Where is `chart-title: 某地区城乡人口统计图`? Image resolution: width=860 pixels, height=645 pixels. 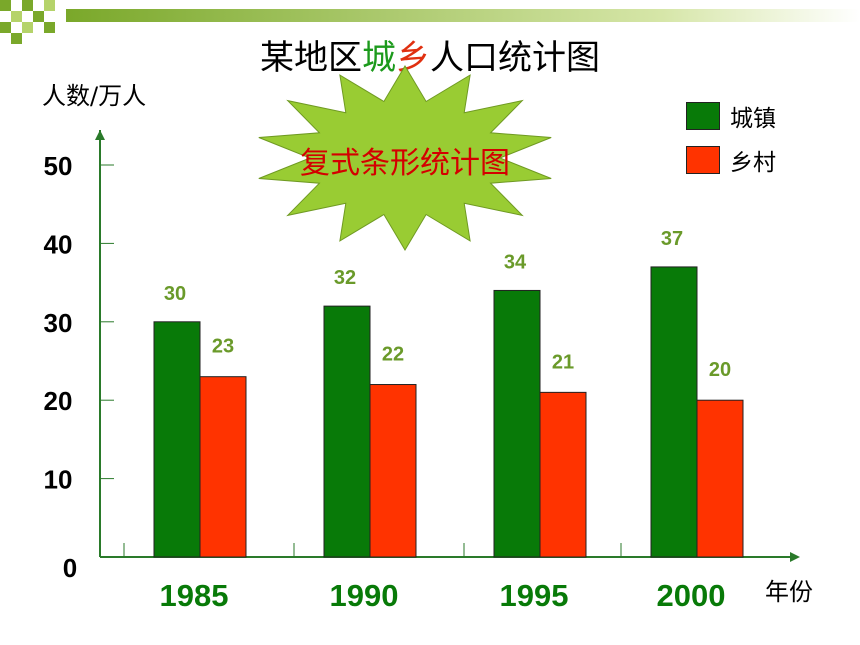
chart-title: 某地区城乡人口统计图 is located at coordinates (430, 54).